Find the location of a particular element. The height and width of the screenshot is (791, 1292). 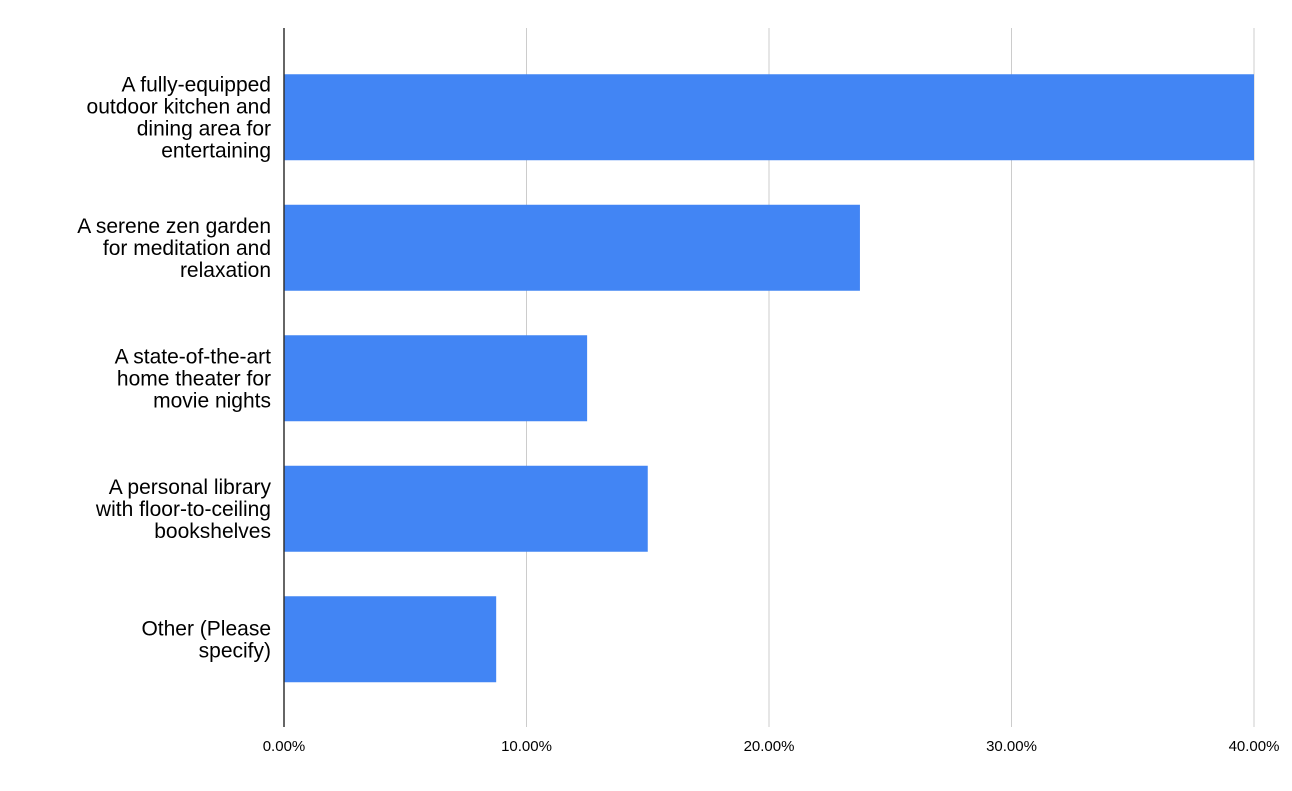

category-label-line: specify) is located at coordinates (235, 650).